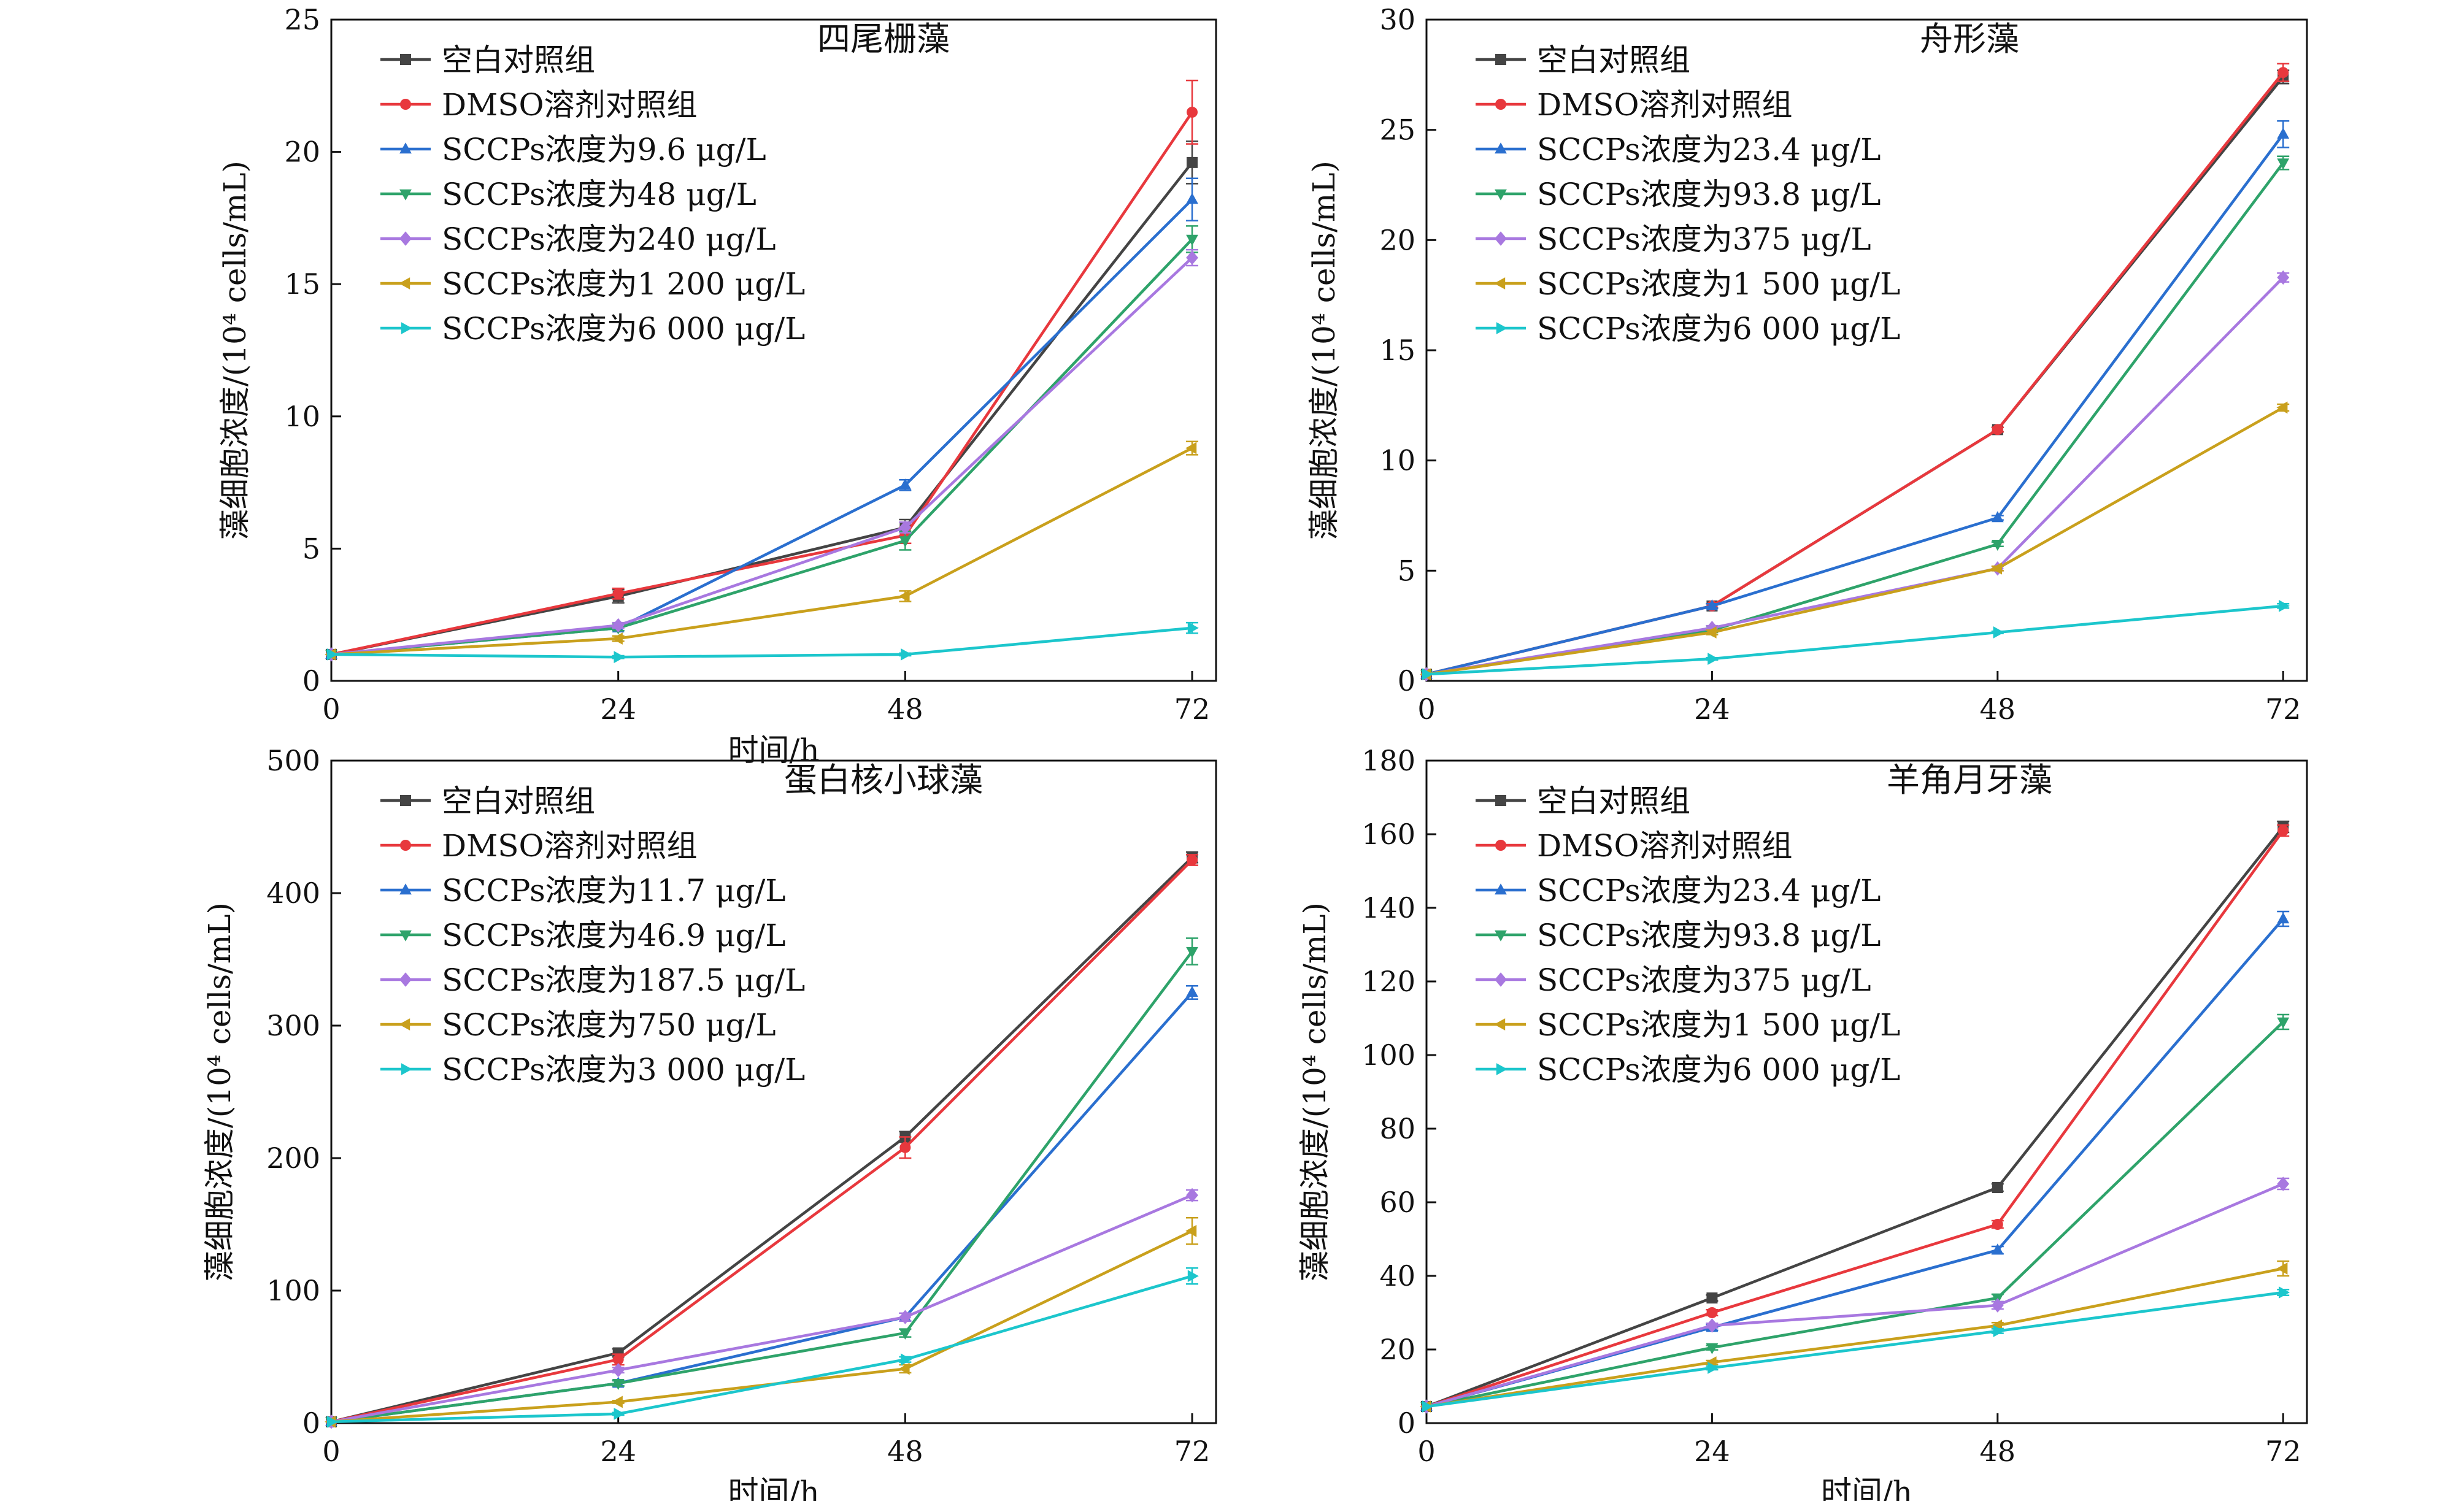 Image resolution: width=2464 pixels, height=1501 pixels. What do you see at coordinates (1709, 936) in the screenshot?
I see `legend-label: SCCPs浓度为93.8 μg/L` at bounding box center [1709, 936].